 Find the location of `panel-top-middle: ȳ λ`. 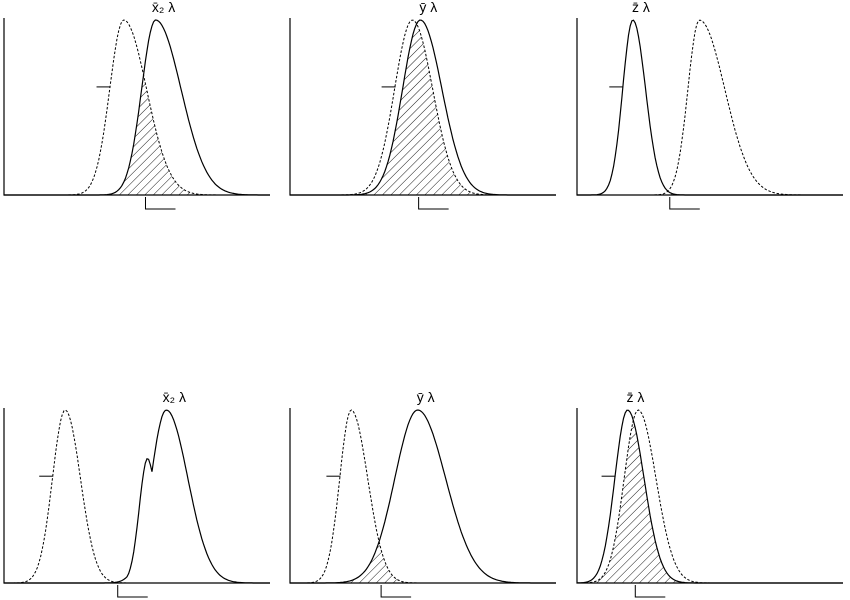

panel-top-middle: ȳ λ is located at coordinates (422, 105).